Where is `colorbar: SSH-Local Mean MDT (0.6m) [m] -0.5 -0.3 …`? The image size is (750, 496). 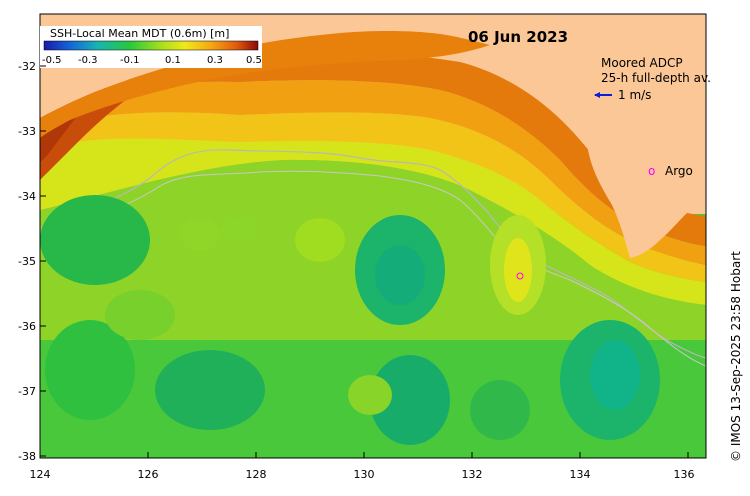 colorbar: SSH-Local Mean MDT (0.6m) [m] -0.5 -0.3 … is located at coordinates (151, 47).